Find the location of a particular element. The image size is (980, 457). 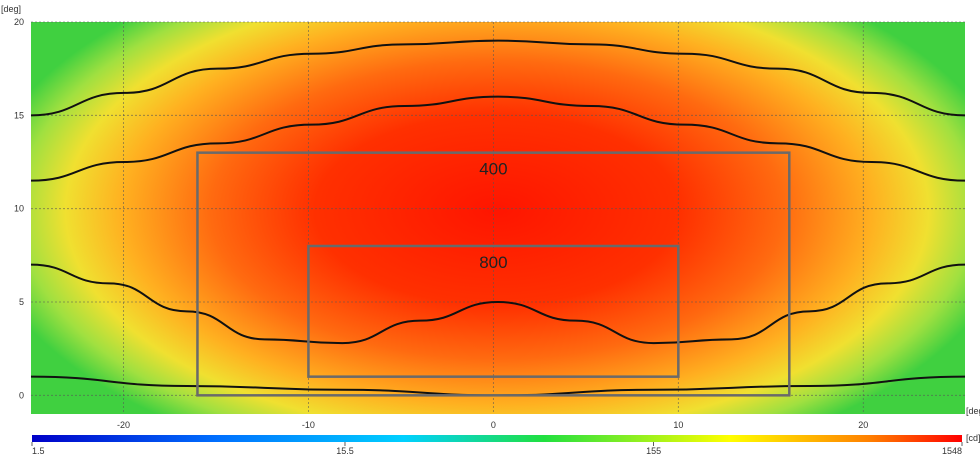

colorbar-unit: [cd] is located at coordinates (973, 438).